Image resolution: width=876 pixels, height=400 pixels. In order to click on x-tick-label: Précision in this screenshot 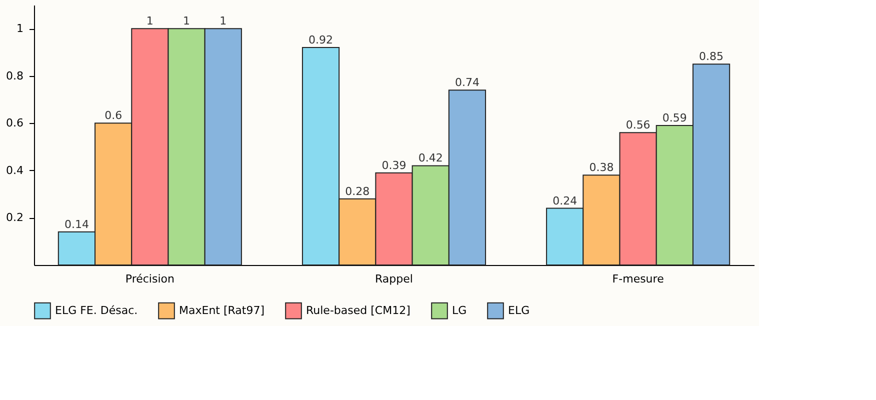, I will do `click(149, 279)`.